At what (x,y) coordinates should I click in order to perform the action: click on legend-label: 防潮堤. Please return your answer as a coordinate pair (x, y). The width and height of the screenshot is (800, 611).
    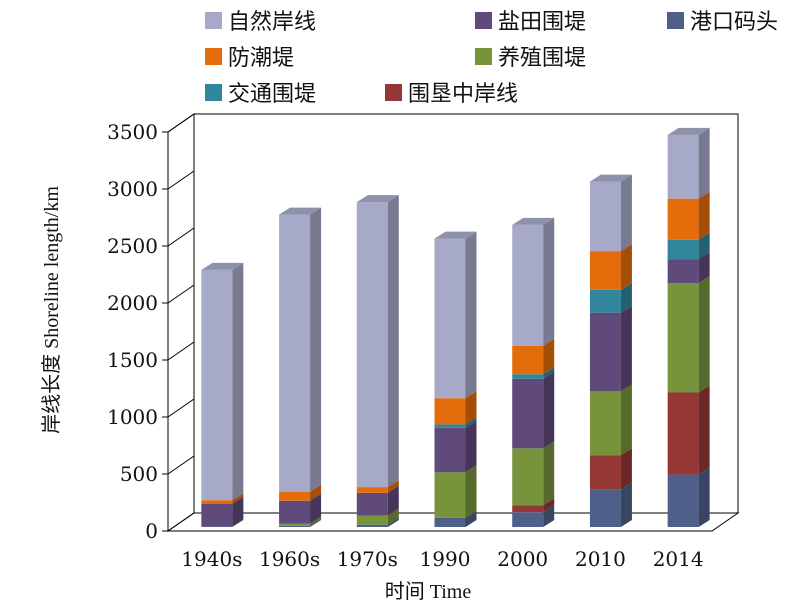
    Looking at the image, I should click on (261, 58).